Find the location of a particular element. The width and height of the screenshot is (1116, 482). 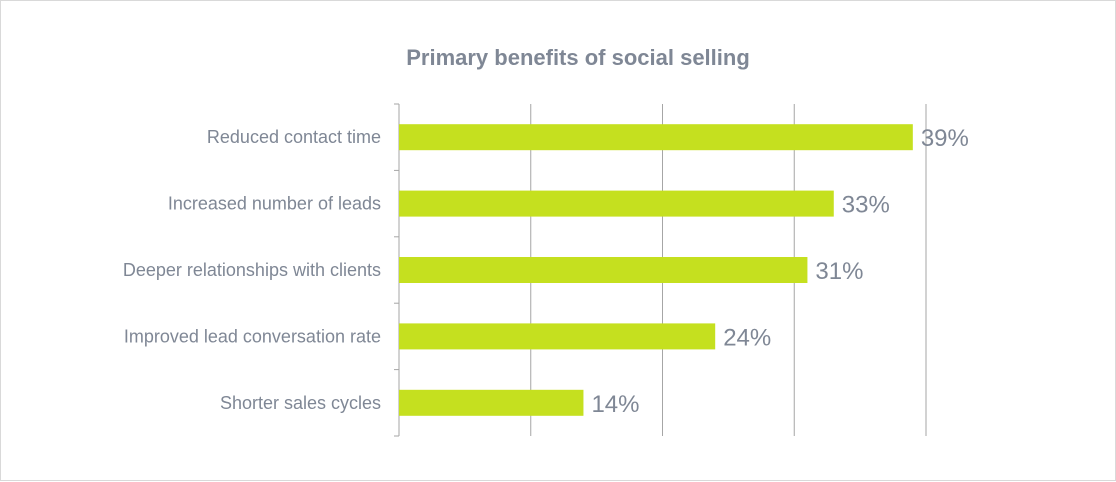

chart-title: Primary benefits of social selling is located at coordinates (578, 57).